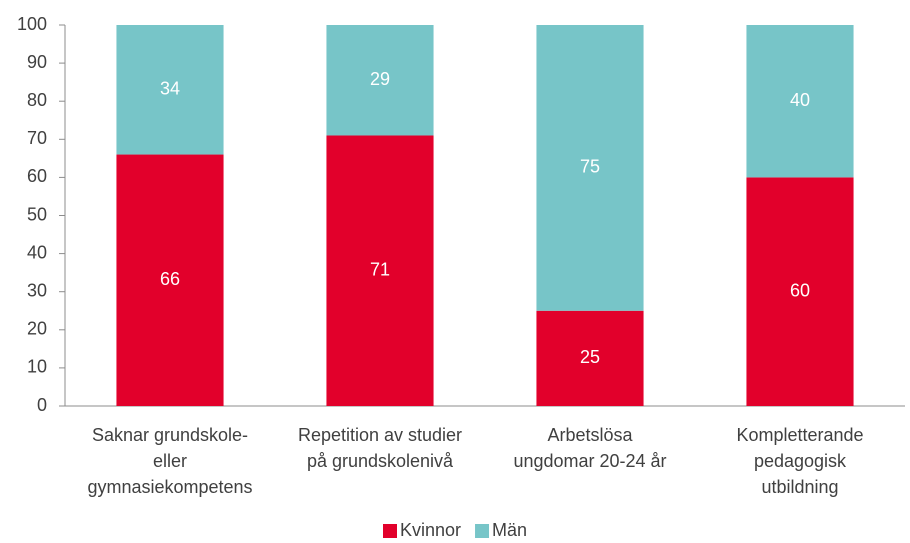 Image resolution: width=910 pixels, height=543 pixels. I want to click on x-tick-label: på grundskolenivå, so click(380, 461).